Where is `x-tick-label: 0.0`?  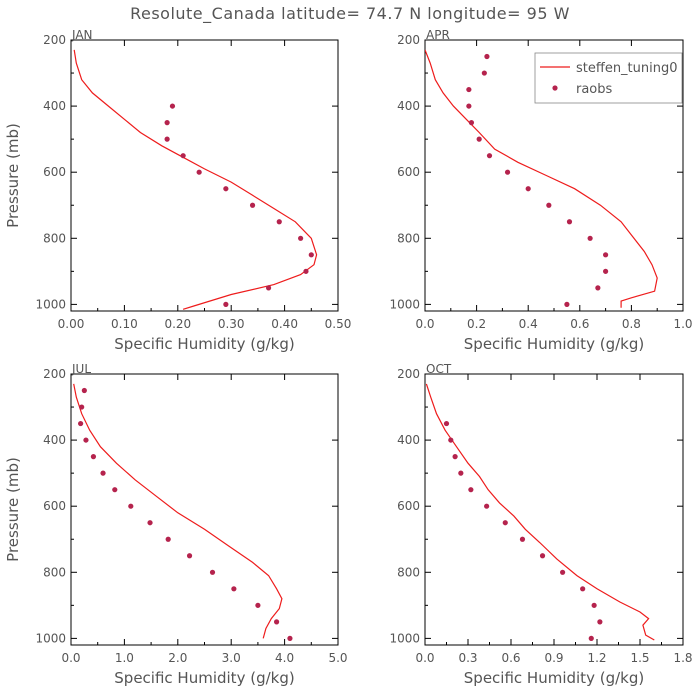
x-tick-label: 0.0 is located at coordinates (424, 658).